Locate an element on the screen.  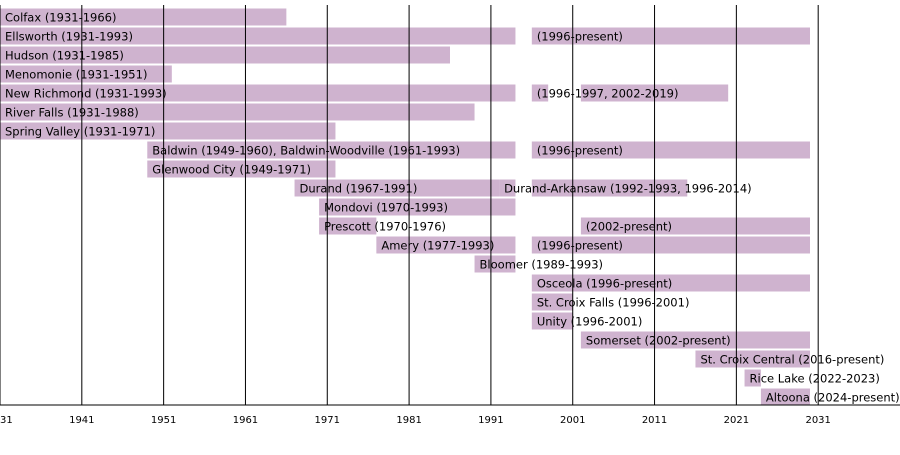
x-tick-label: 1951 is located at coordinates (163, 420).